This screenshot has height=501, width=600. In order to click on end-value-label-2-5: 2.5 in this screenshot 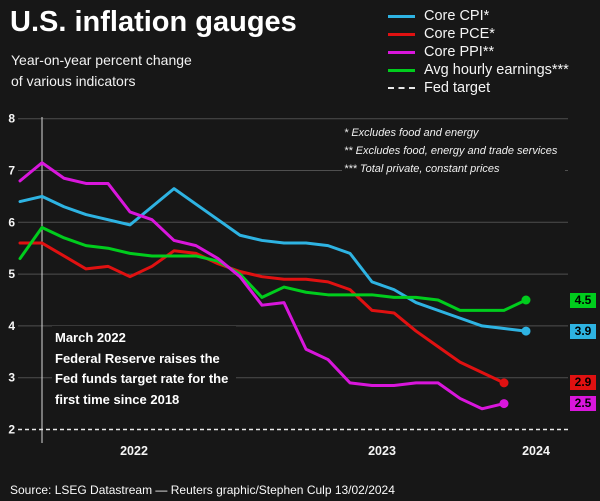, I will do `click(583, 404)`.